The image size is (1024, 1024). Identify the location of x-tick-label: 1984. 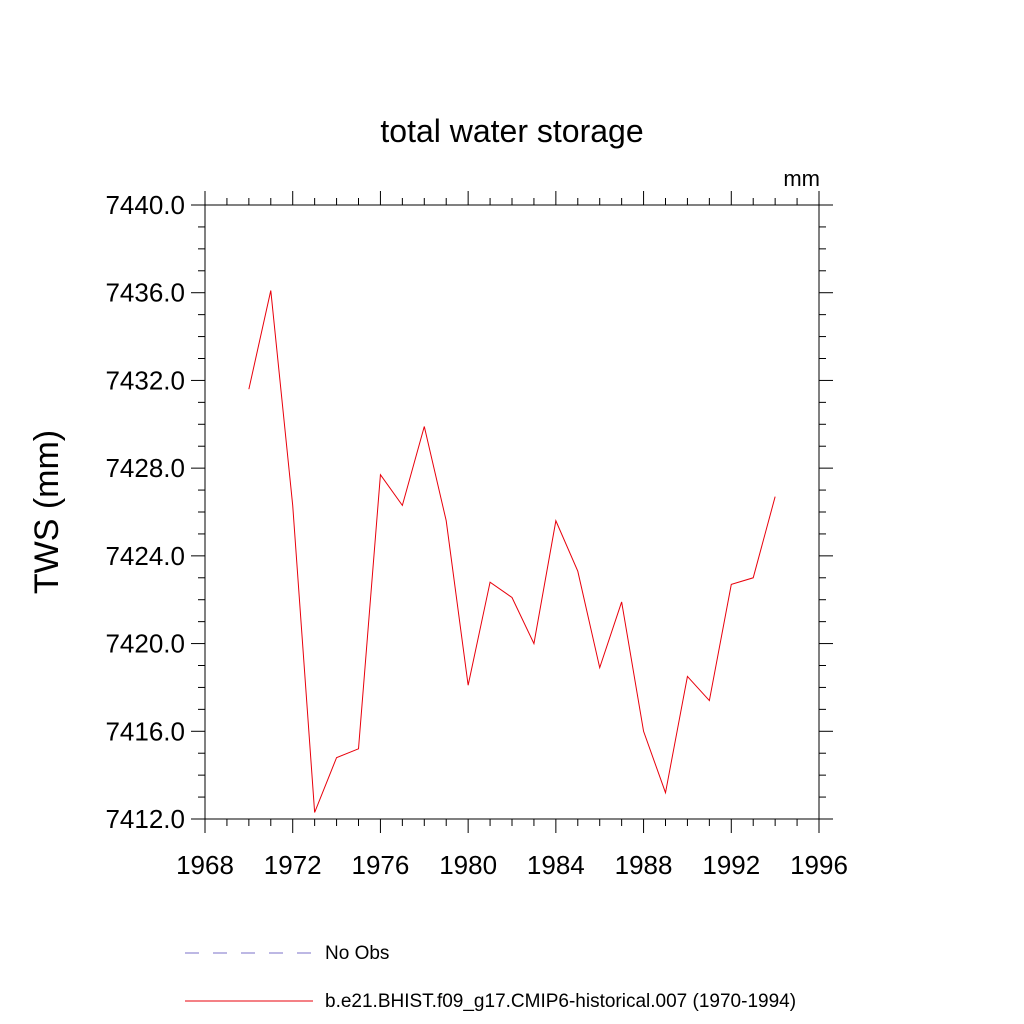
(556, 865).